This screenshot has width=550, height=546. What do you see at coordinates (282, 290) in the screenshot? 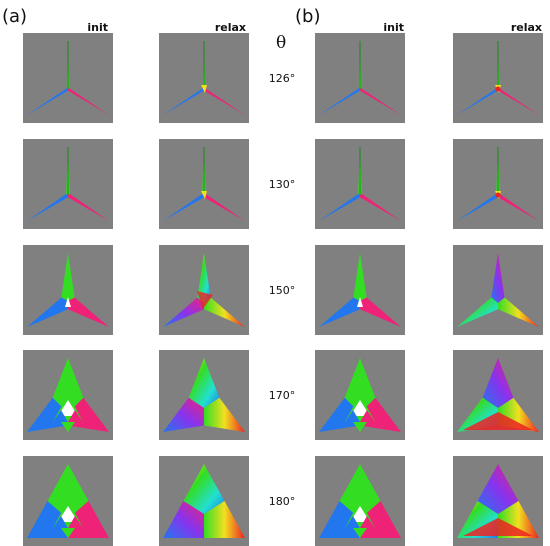
I see `angle-150: 150°` at bounding box center [282, 290].